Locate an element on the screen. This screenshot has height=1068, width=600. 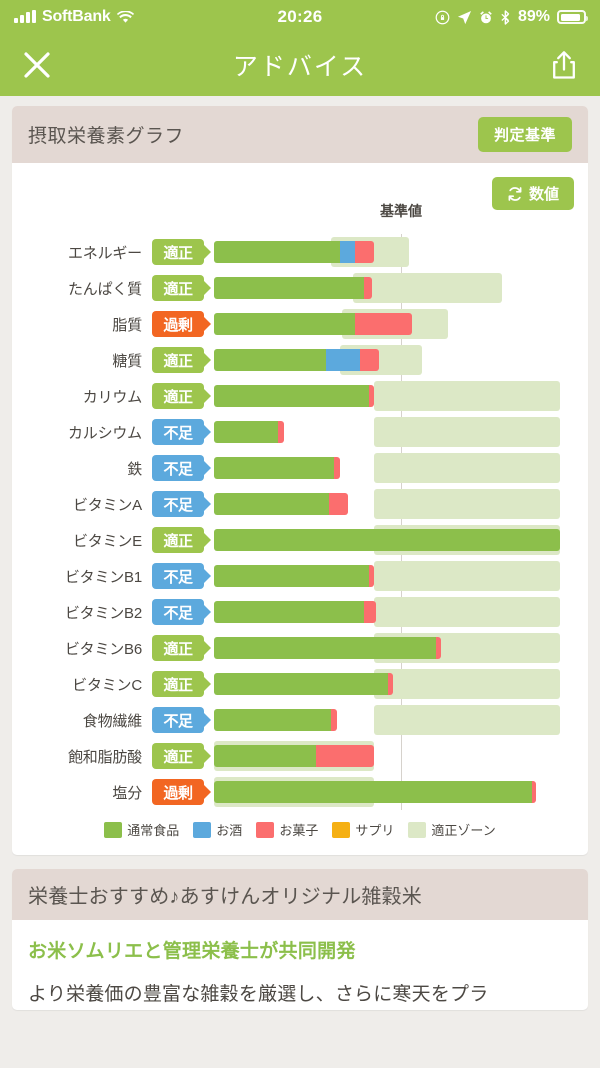
status-bar-right: 89% is located at coordinates (511, 17).